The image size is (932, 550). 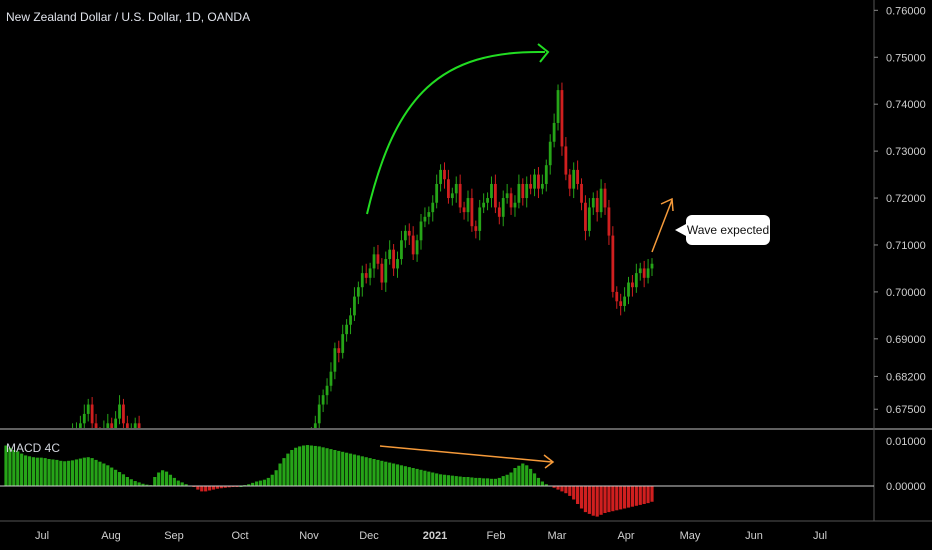 What do you see at coordinates (667, 204) in the screenshot?
I see `wave-arrowhead` at bounding box center [667, 204].